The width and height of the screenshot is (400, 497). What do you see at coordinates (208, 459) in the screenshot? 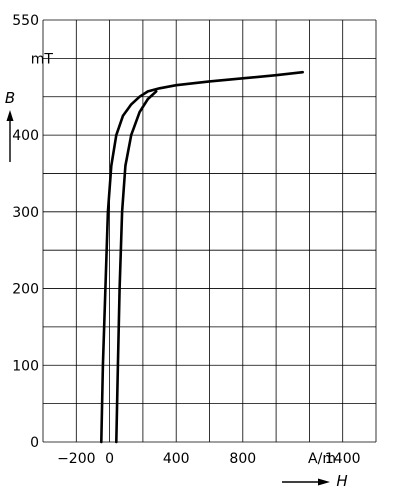
I see `x-tick-labels: −200 0 400 800 1400` at bounding box center [208, 459].